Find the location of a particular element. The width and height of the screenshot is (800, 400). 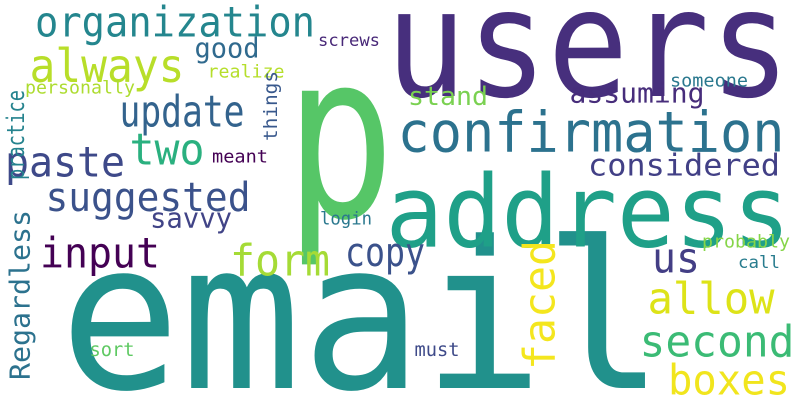

word: call is located at coordinates (759, 263).